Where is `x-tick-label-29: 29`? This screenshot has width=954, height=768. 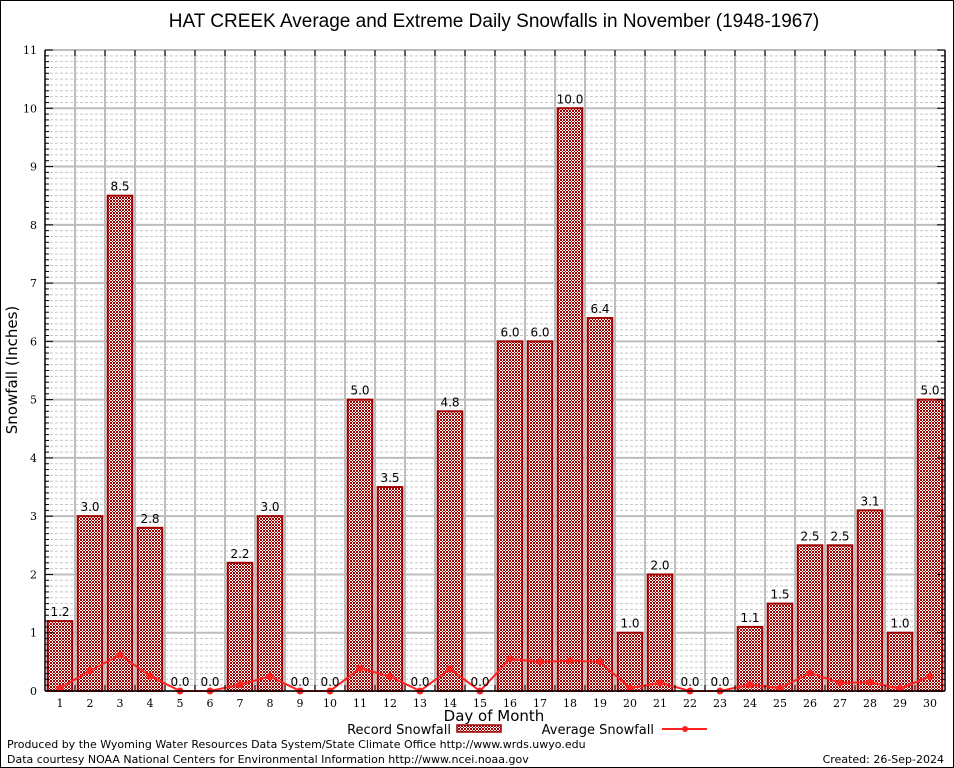
x-tick-label-29: 29 is located at coordinates (900, 703).